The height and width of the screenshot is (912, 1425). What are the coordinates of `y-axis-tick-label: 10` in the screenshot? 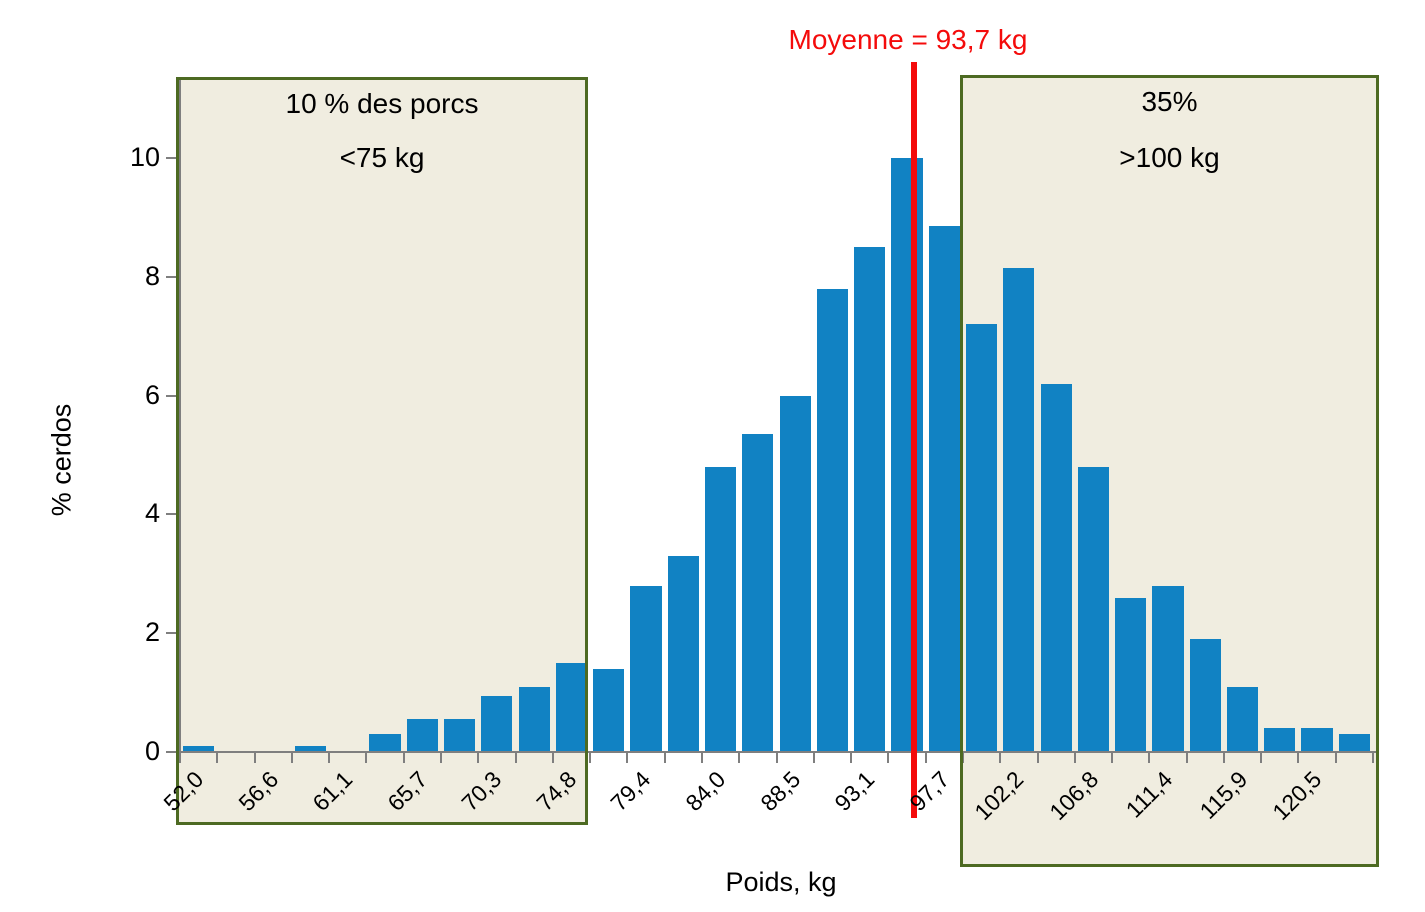 It's located at (144, 157).